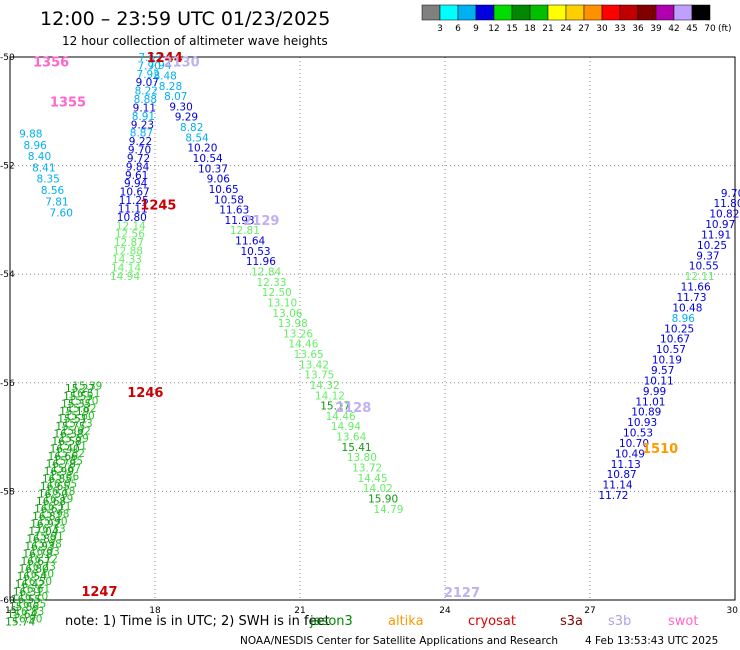 The width and height of the screenshot is (740, 650). Describe the element at coordinates (54, 514) in the screenshot. I see `wave-height-value: 15.98` at that location.